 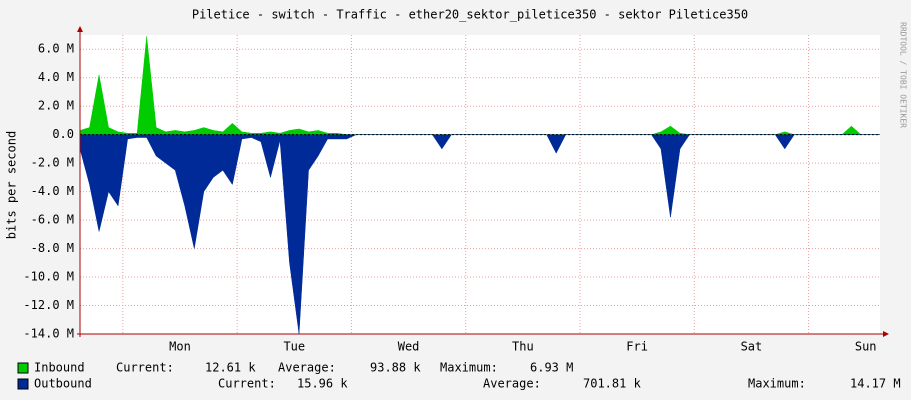 I want to click on legend-label: Inbound, so click(x=59, y=368).